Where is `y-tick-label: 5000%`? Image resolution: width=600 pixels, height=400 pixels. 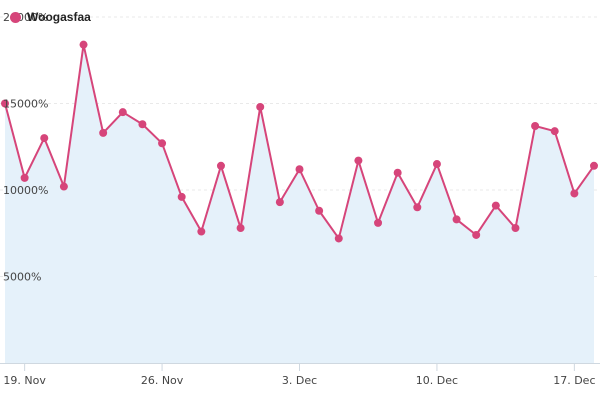 y-tick-label: 5000% is located at coordinates (22, 277).